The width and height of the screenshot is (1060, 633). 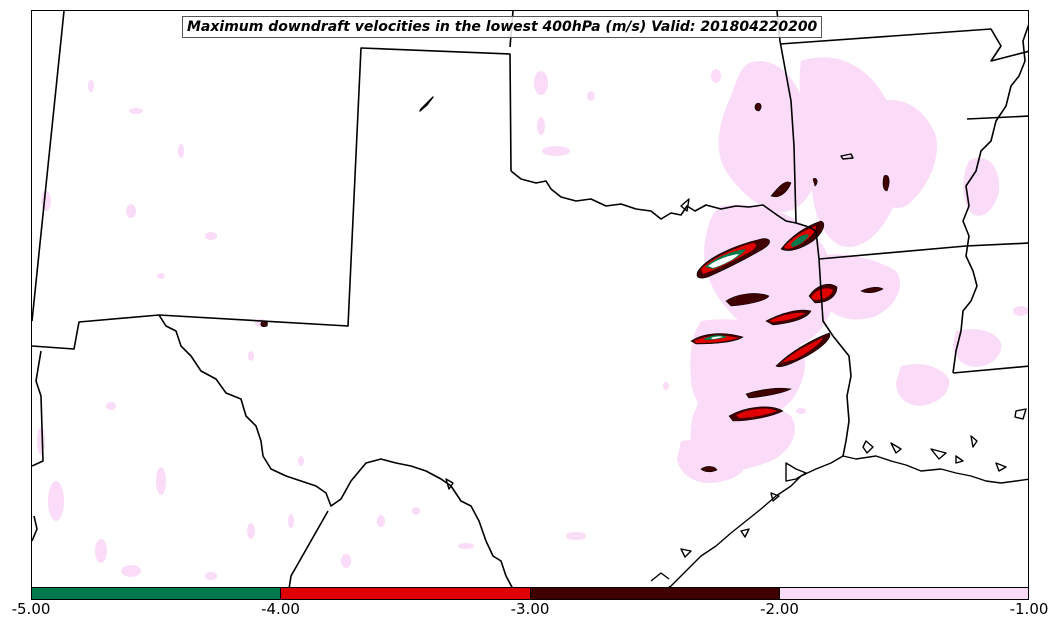 I want to click on colorbar, so click(x=530, y=593).